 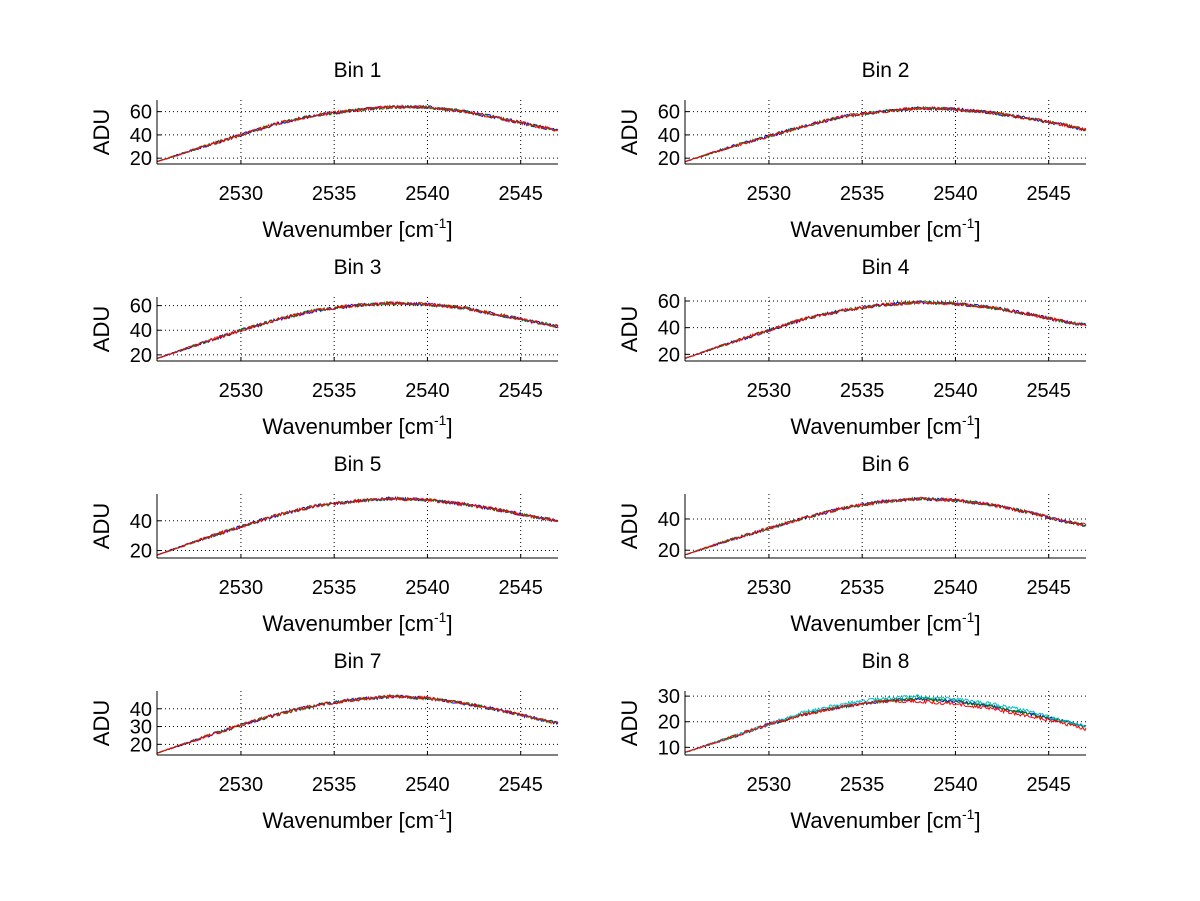 What do you see at coordinates (886, 70) in the screenshot?
I see `subplot-title: Bin 2` at bounding box center [886, 70].